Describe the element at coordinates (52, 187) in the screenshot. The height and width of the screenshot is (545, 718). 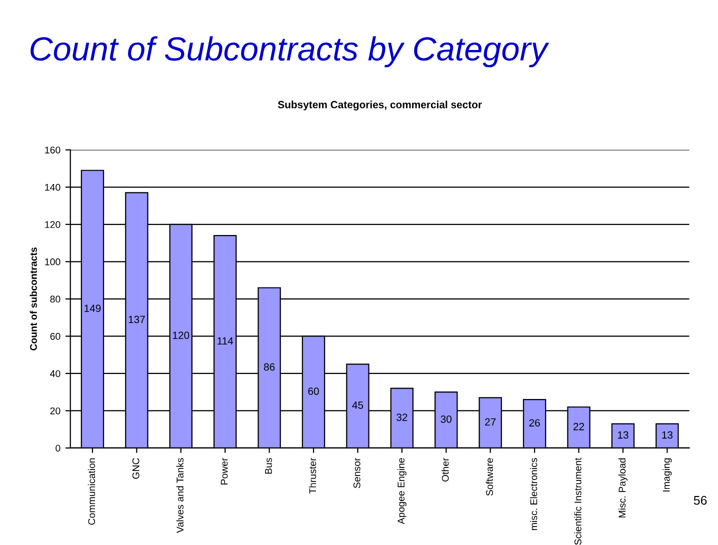
I see `y-tick-label: 140` at that location.